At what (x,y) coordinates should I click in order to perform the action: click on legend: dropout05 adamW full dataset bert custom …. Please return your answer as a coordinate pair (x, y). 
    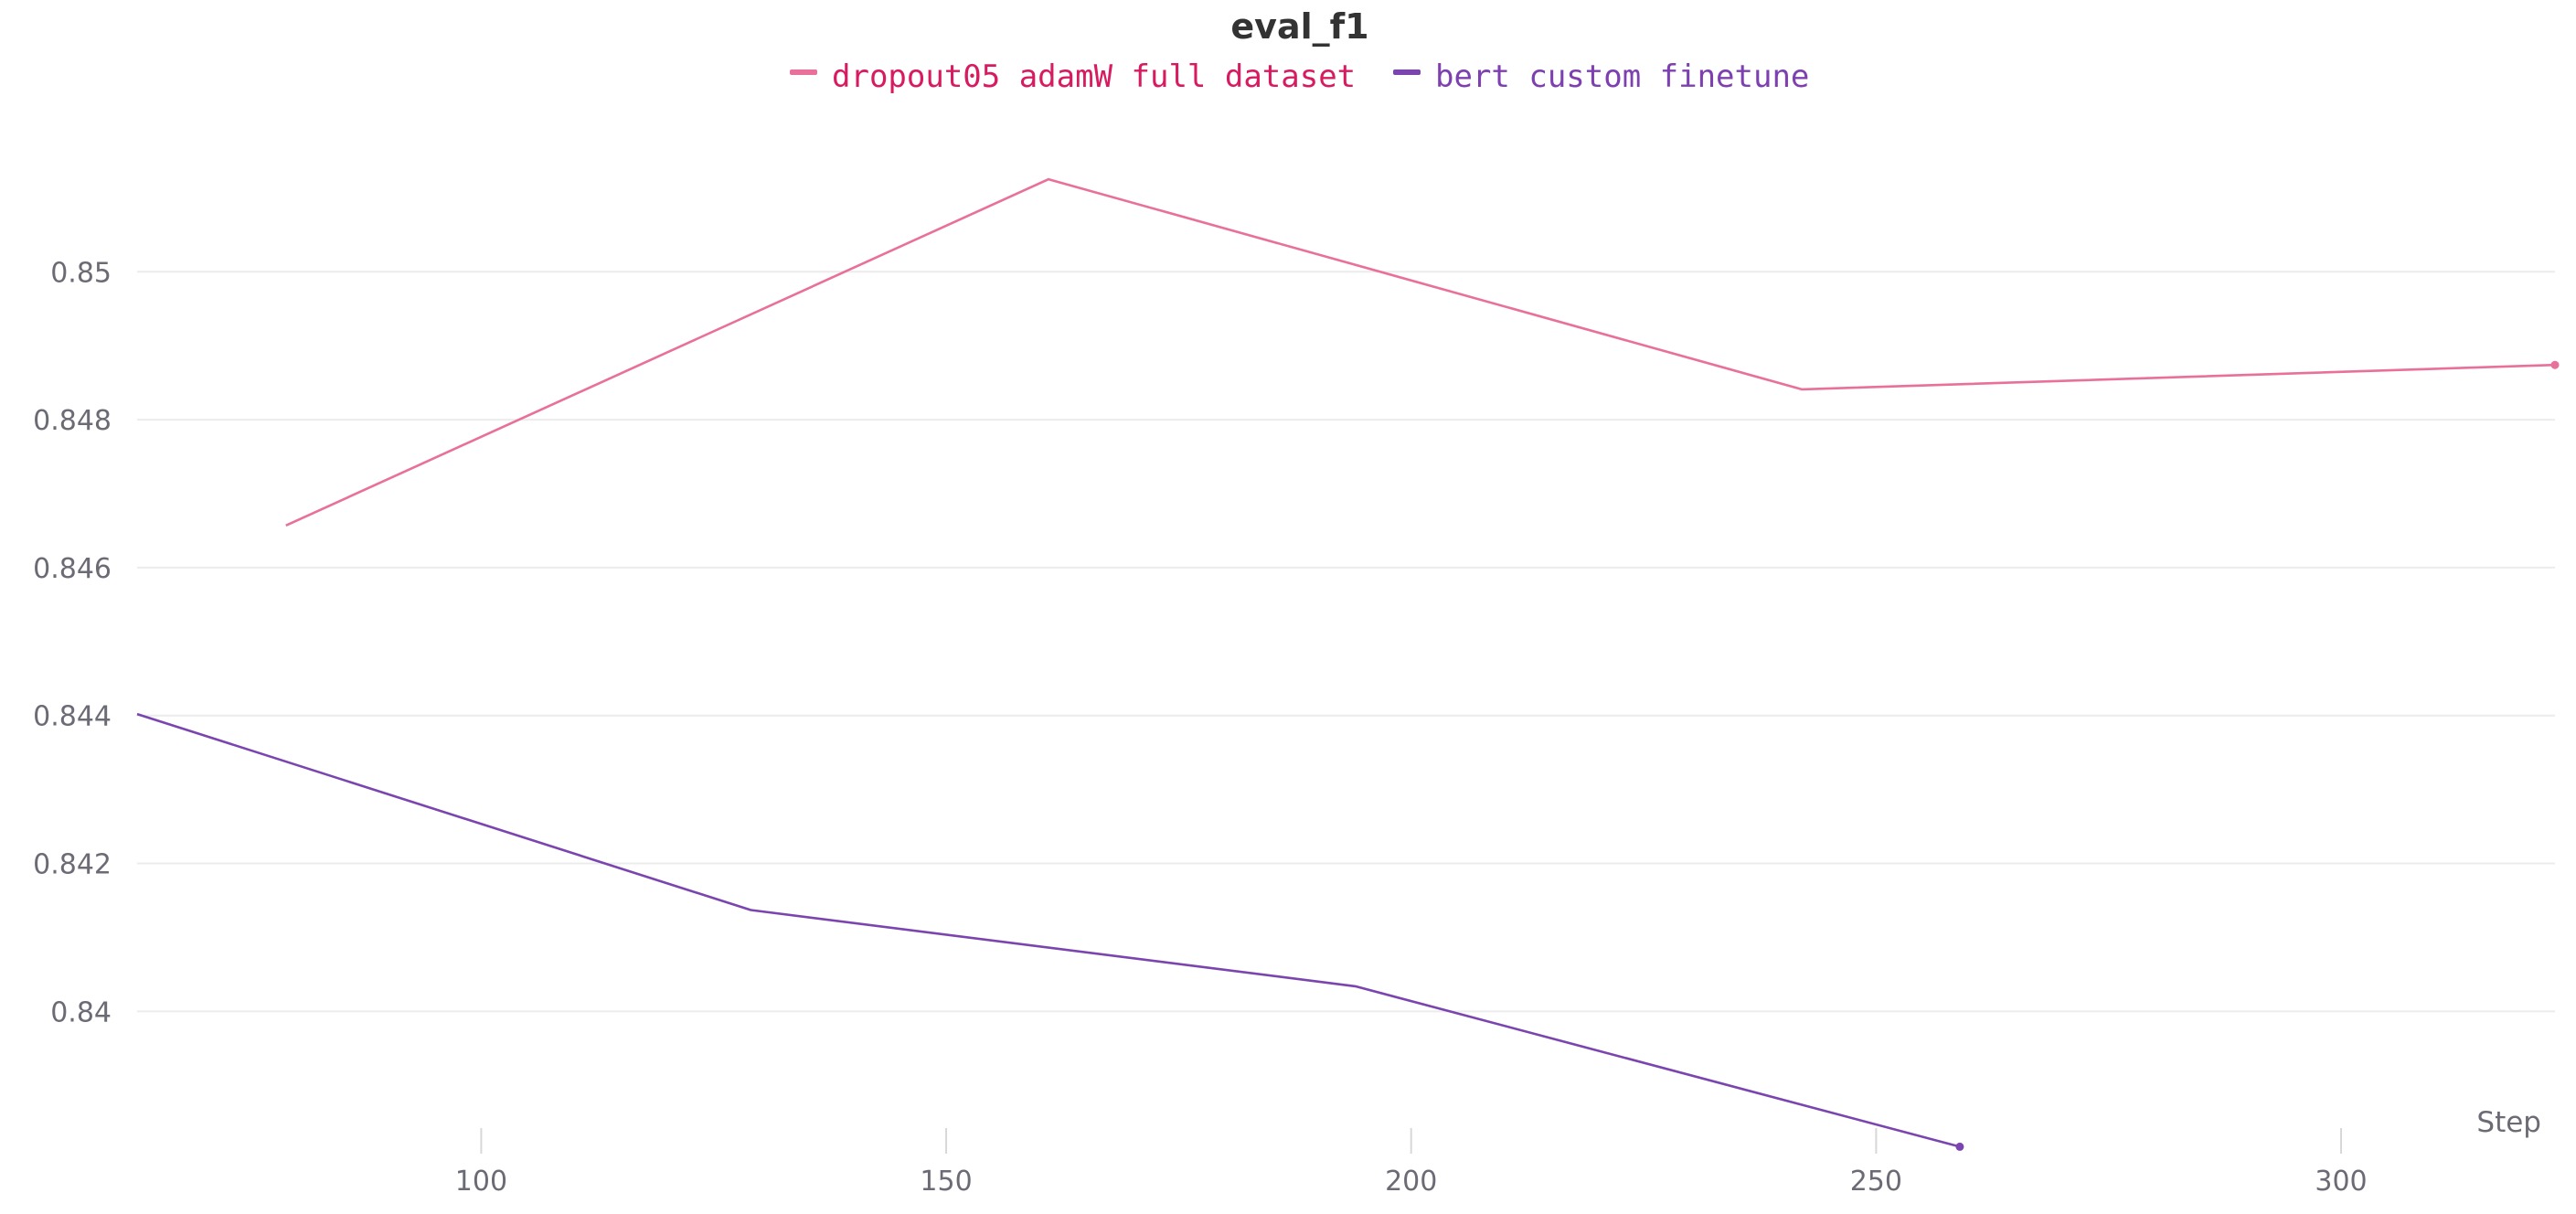
    Looking at the image, I should click on (1299, 77).